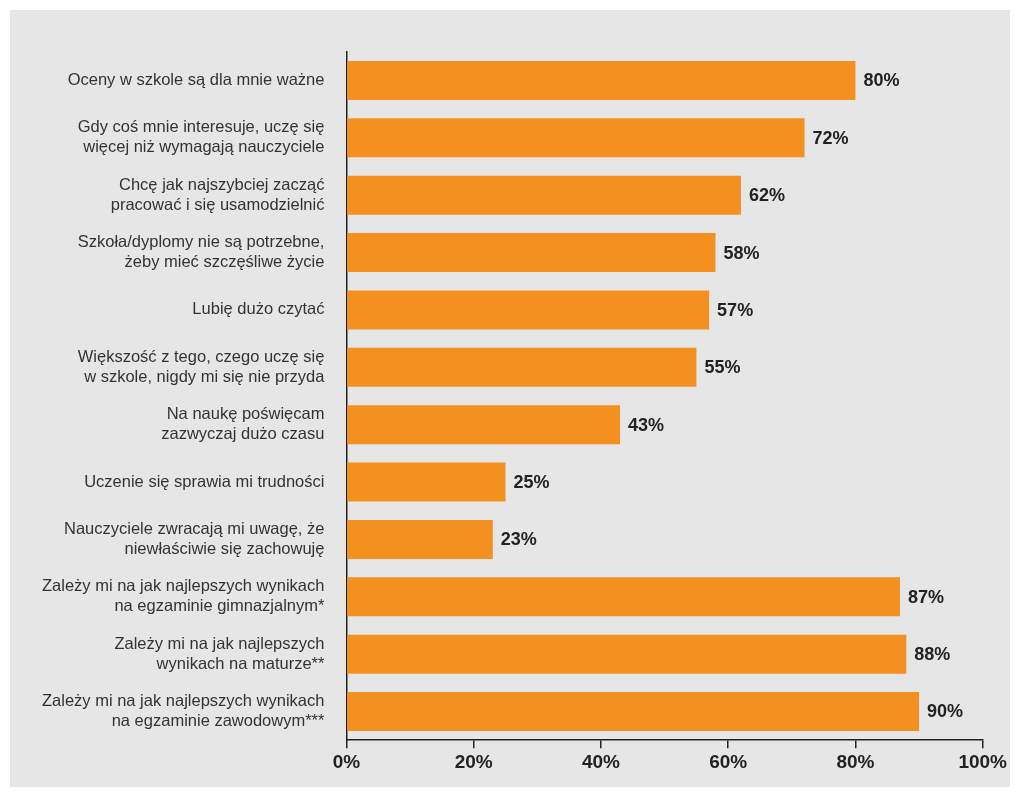  Describe the element at coordinates (204, 480) in the screenshot. I see `y-tick-label: Uczenie się sprawia mi trudności` at that location.